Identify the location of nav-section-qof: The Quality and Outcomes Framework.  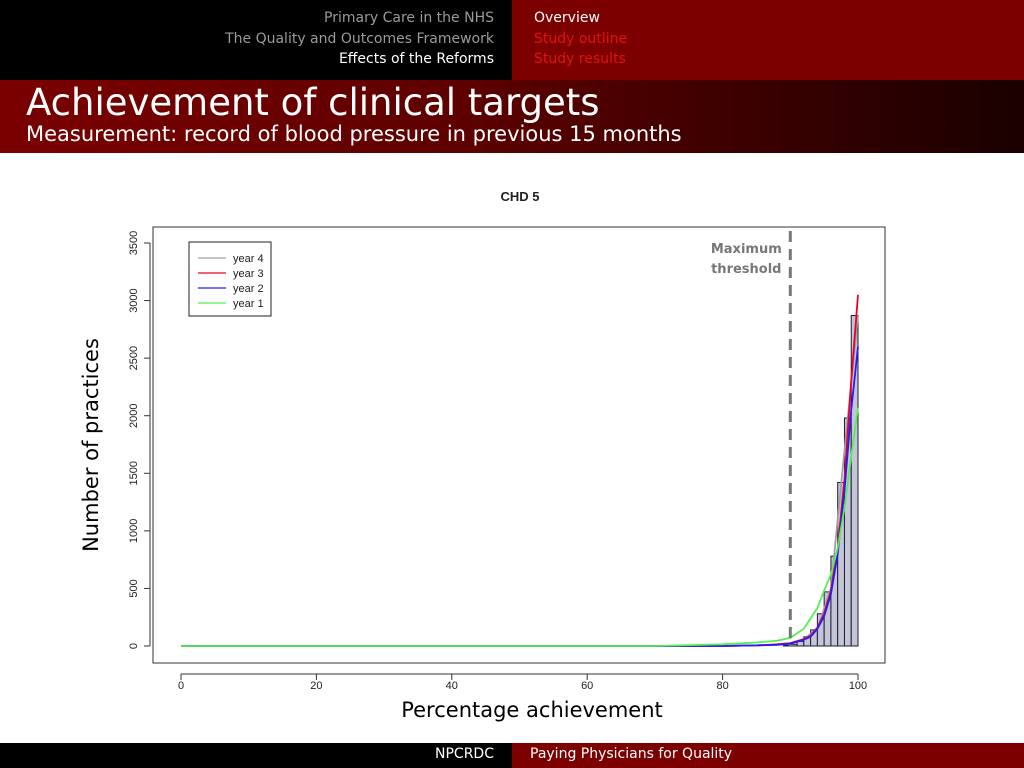
(359, 39).